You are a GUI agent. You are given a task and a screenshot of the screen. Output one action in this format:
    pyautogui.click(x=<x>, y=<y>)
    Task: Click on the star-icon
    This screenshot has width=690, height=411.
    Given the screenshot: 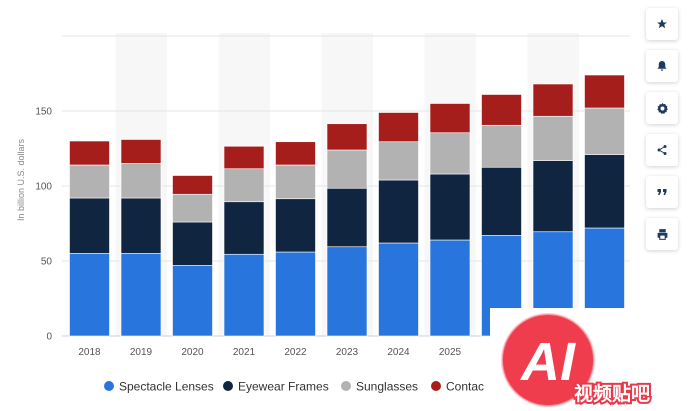 What is the action you would take?
    pyautogui.click(x=662, y=24)
    